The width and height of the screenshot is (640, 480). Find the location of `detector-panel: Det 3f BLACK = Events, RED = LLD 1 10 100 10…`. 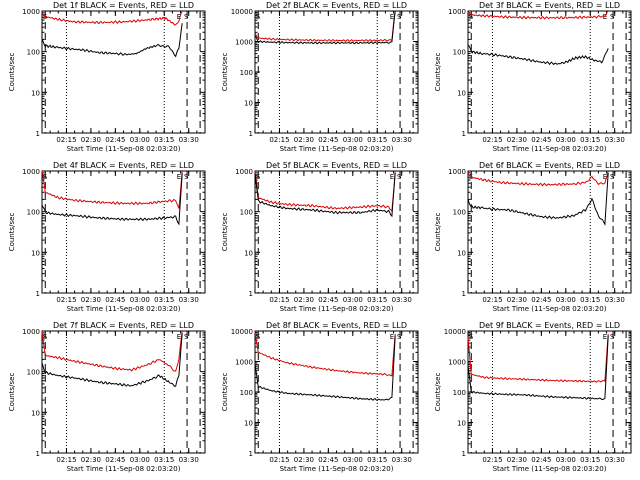

detector-panel: Det 3f BLACK = Events, RED = LLD 1 10 100 10… is located at coordinates (533, 77).